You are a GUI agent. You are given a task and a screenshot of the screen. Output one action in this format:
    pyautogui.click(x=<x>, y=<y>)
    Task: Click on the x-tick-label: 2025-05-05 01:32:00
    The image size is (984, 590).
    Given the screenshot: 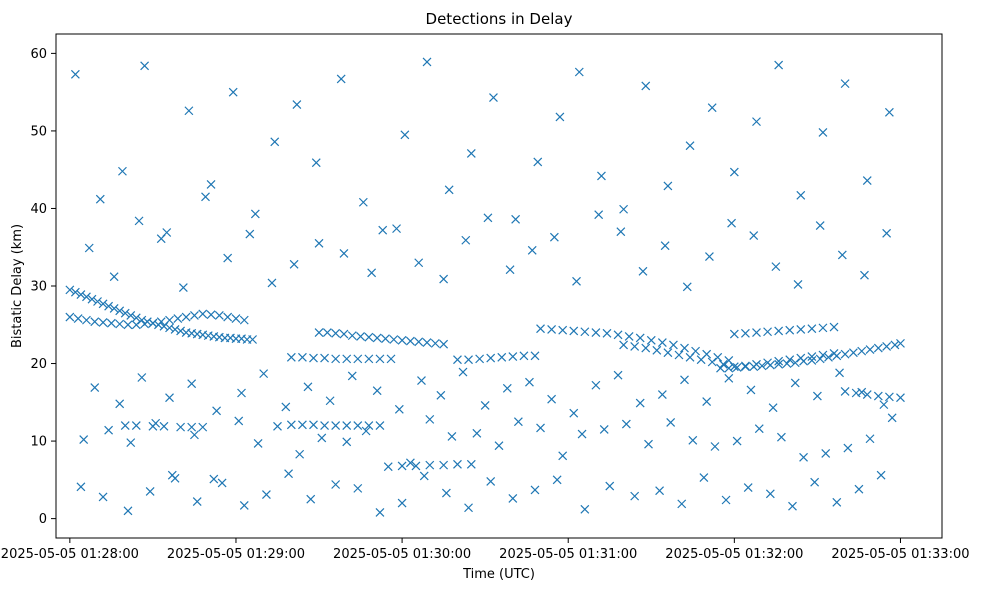 What is the action you would take?
    pyautogui.click(x=734, y=554)
    